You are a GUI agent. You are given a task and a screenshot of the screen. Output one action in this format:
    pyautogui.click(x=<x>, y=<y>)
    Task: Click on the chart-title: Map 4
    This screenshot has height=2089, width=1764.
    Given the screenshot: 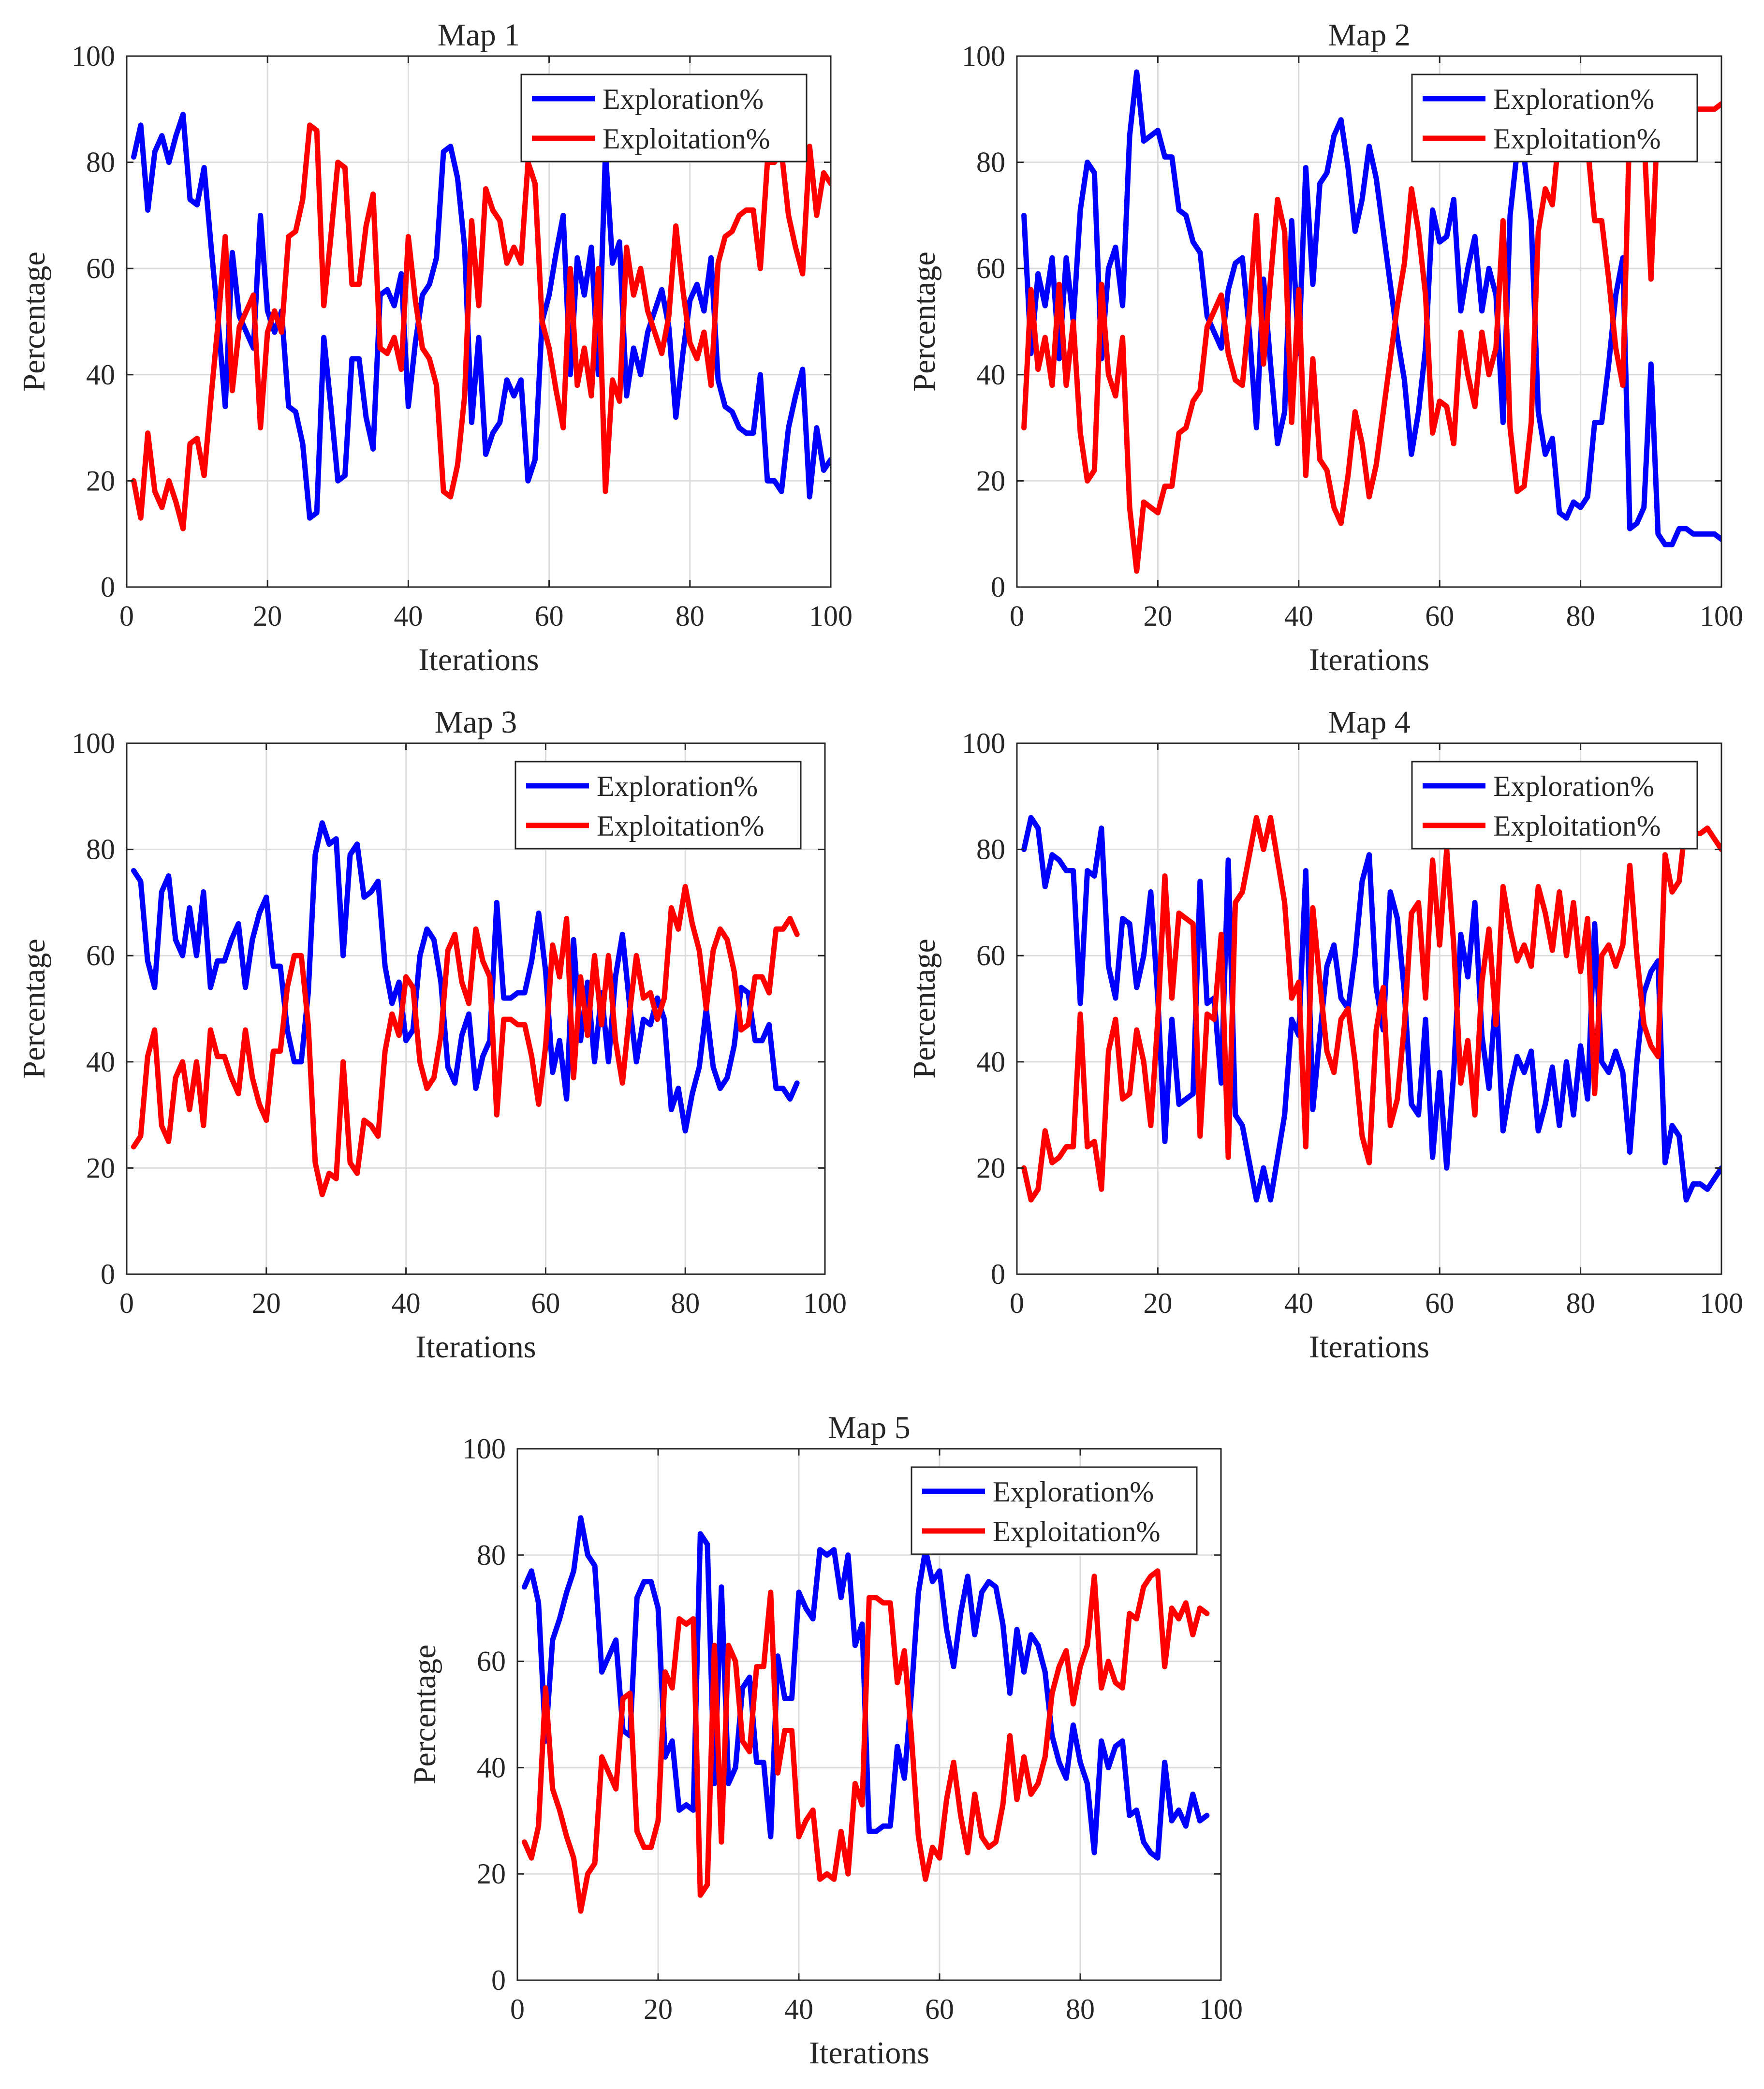 What is the action you would take?
    pyautogui.click(x=1369, y=722)
    